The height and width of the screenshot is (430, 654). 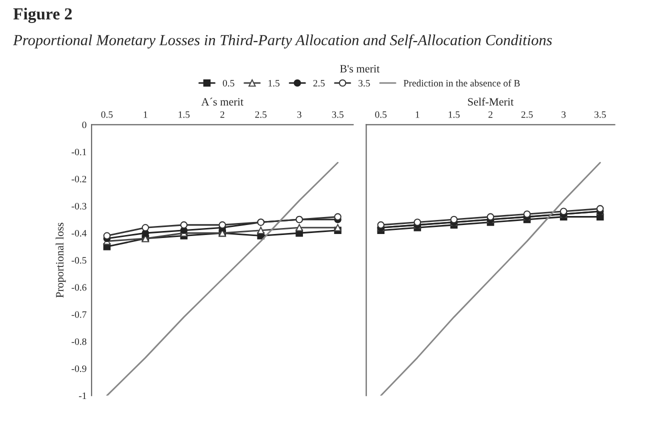 I want to click on y-tick-label: -1, so click(x=82, y=395).